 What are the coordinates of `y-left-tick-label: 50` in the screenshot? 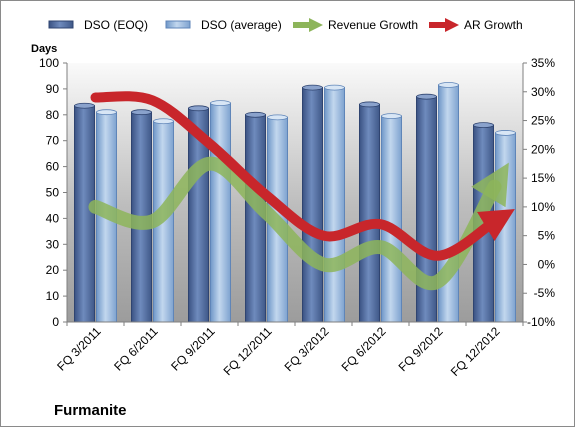 It's located at (53, 193).